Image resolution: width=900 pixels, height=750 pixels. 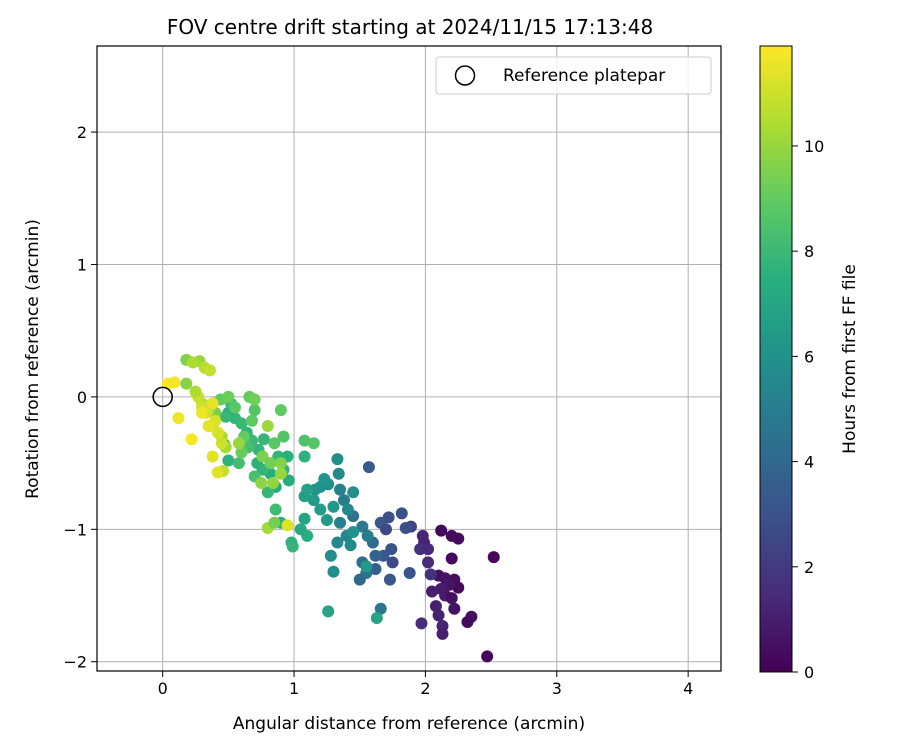 I want to click on reference-marker-layer, so click(x=162, y=397).